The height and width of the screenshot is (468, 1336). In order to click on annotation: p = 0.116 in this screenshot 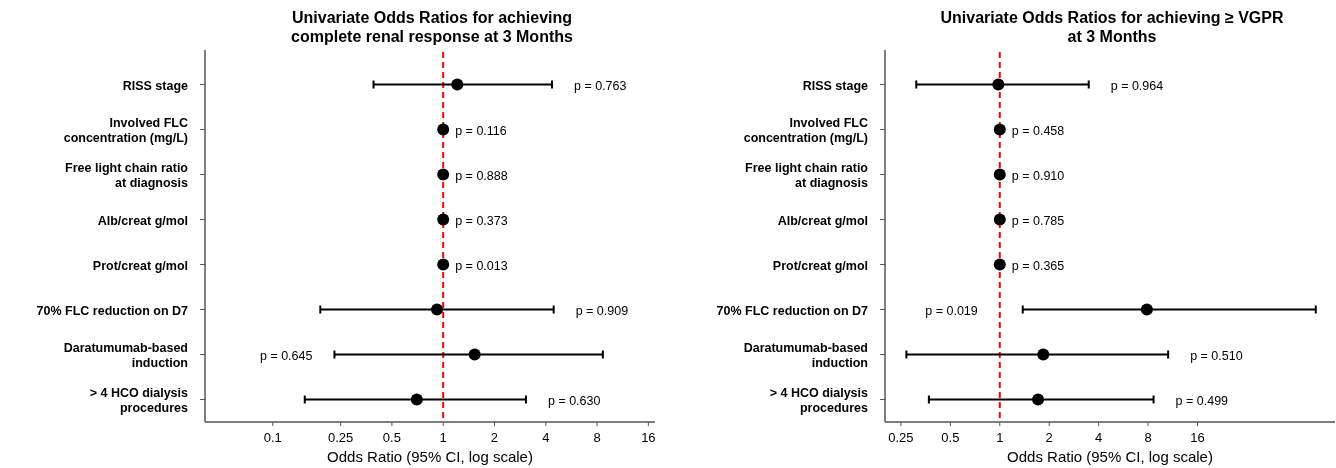, I will do `click(481, 130)`.